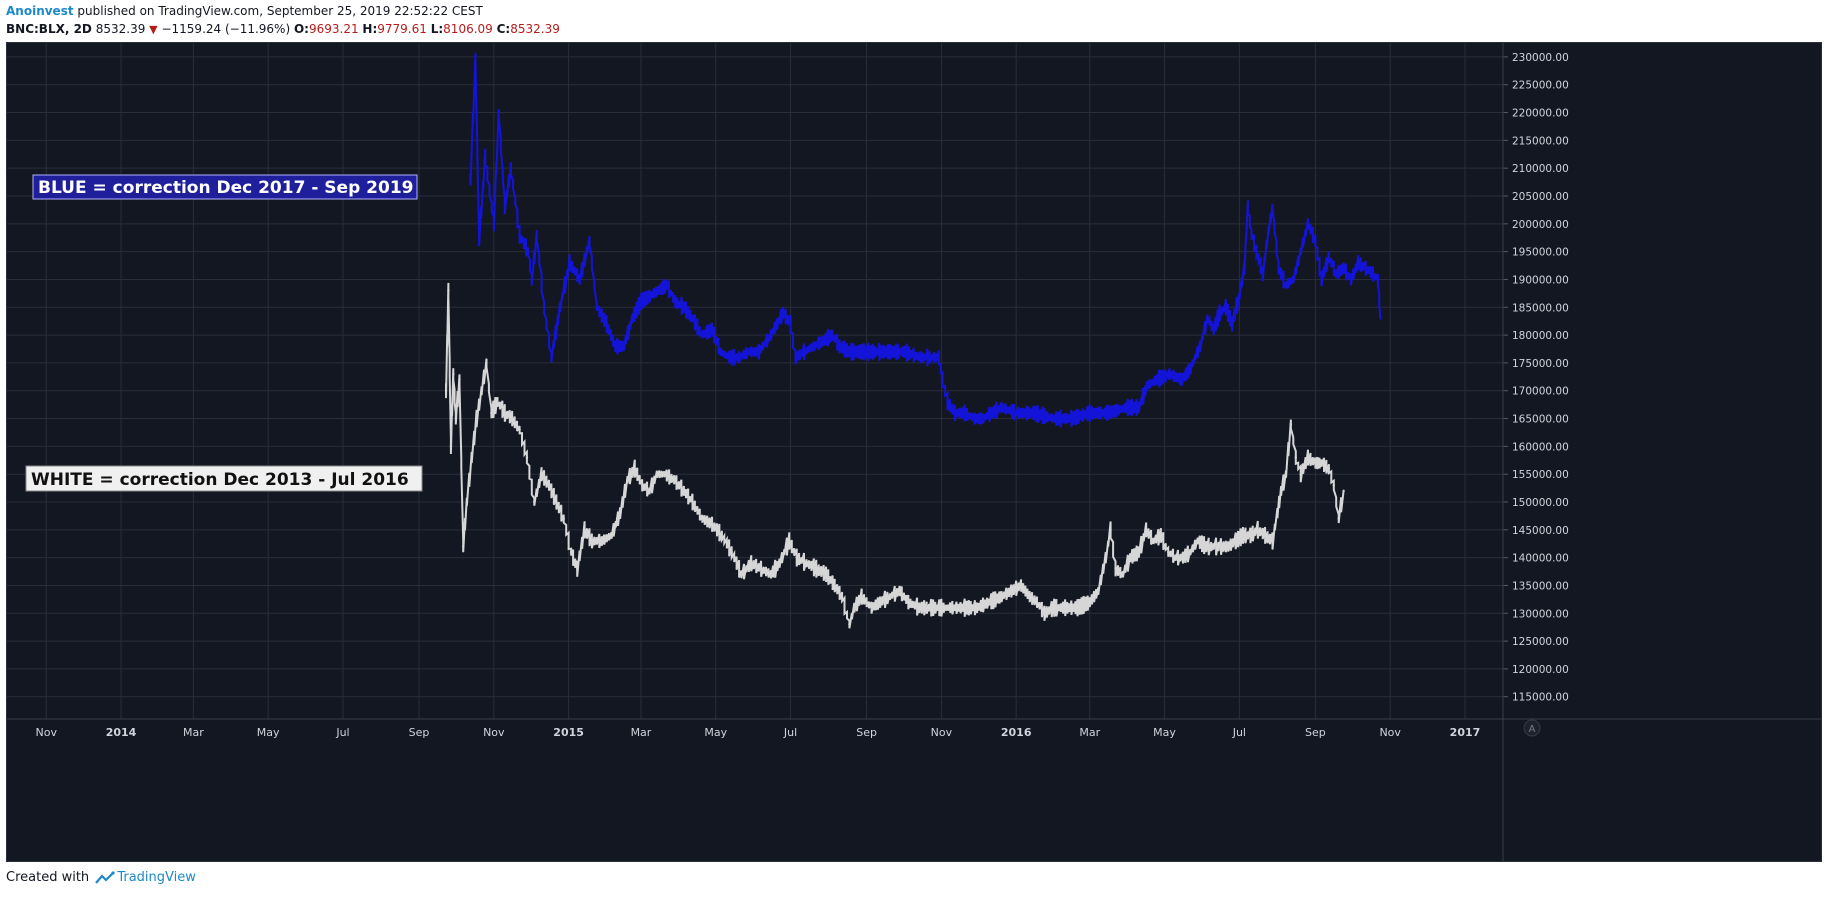  I want to click on autoscale-button, so click(1532, 728).